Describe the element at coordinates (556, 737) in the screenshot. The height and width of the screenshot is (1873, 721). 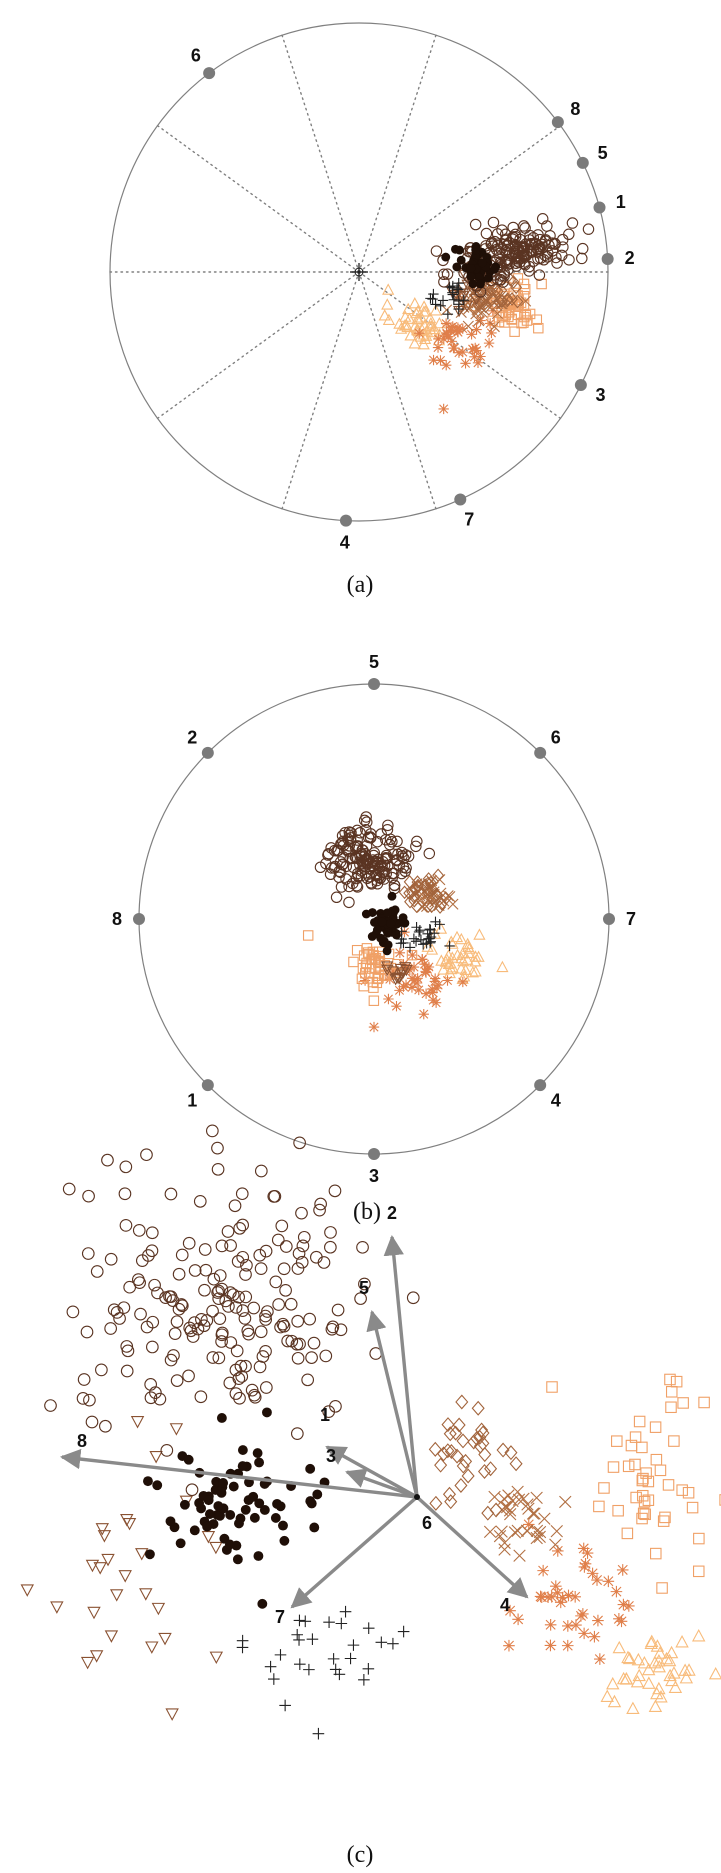
I see `anchor-label: 6` at that location.